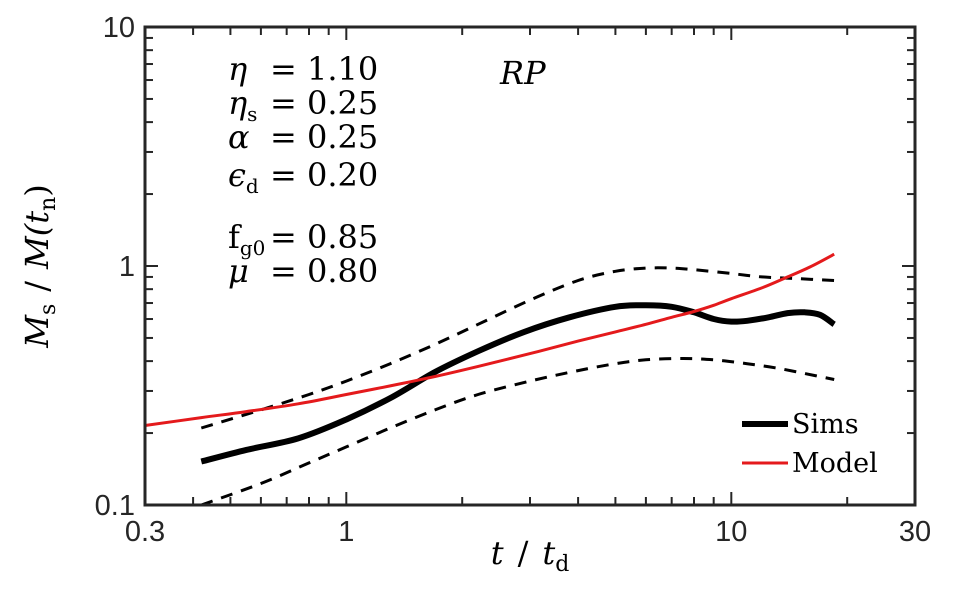 Image resolution: width=956 pixels, height=591 pixels. What do you see at coordinates (522, 73) in the screenshot?
I see `chart-title: RP` at bounding box center [522, 73].